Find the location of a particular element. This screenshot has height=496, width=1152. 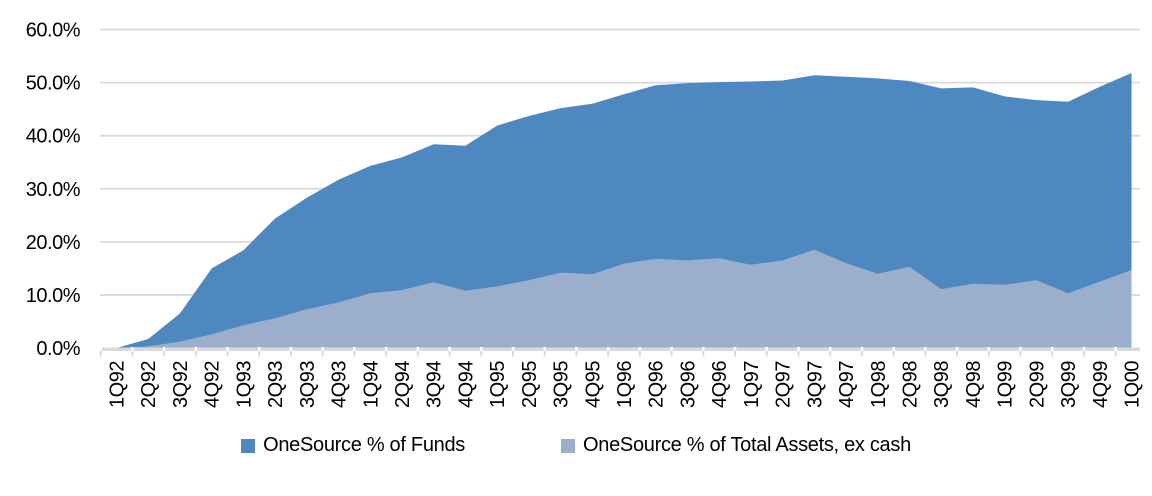

y-tick-label: 60.0% is located at coordinates (53, 31).